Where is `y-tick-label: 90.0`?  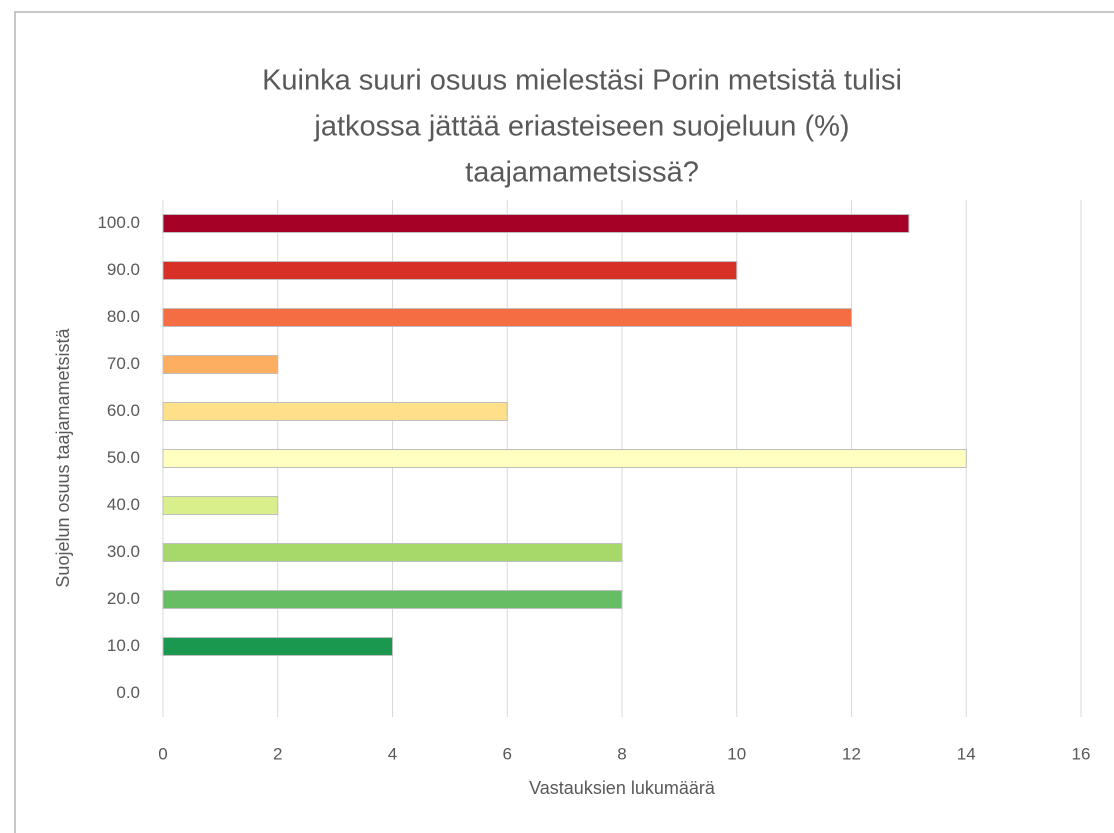
y-tick-label: 90.0 is located at coordinates (123, 269).